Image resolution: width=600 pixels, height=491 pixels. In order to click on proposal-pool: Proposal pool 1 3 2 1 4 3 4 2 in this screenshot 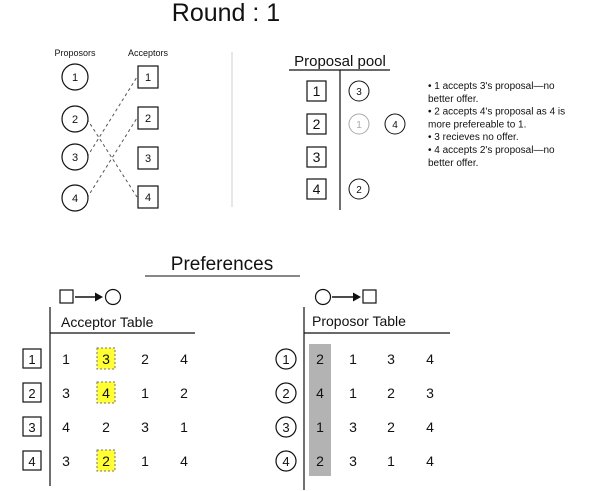, I will do `click(347, 131)`.